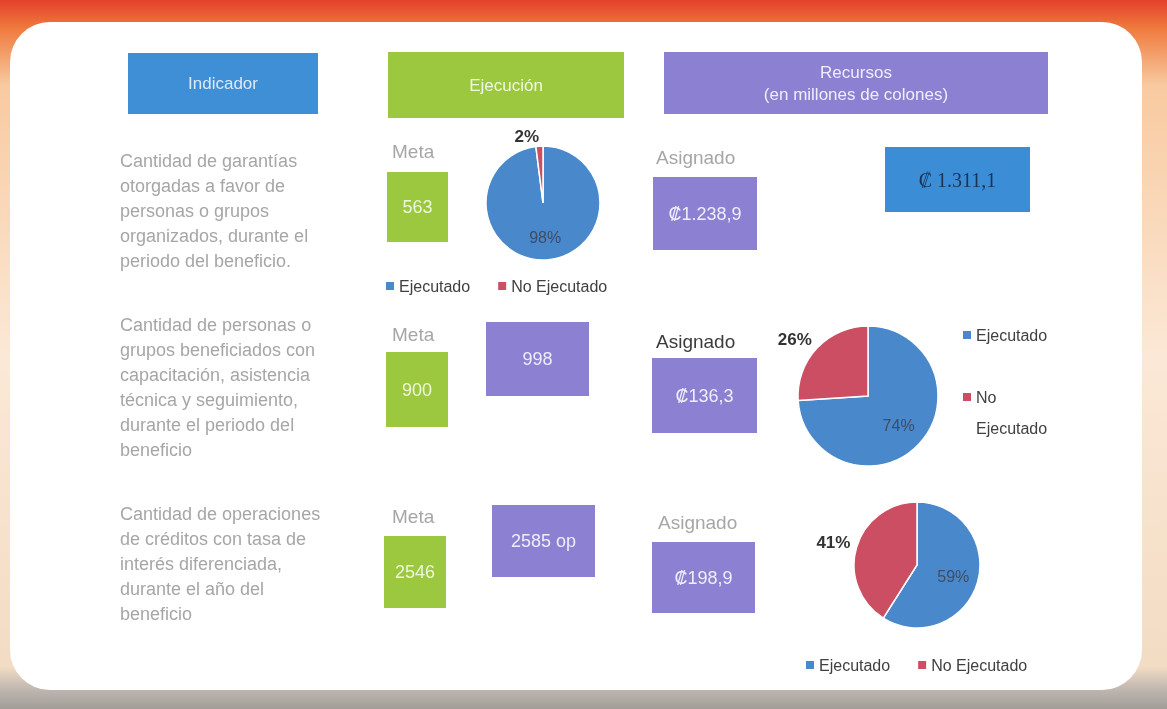 Image resolution: width=1167 pixels, height=709 pixels. I want to click on text: Cantidad de garantías otorgadas a favor de personas o grupos organizados, durante el periodo del beneficio., so click(217, 211).